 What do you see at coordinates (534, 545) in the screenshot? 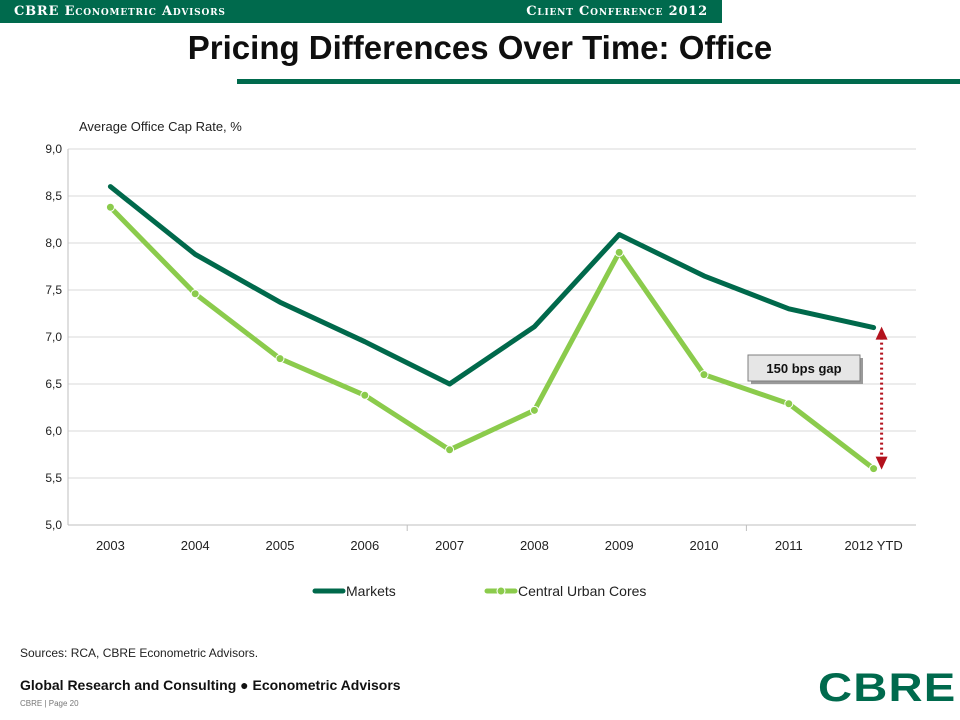
I see `x-tick-label: 2008` at bounding box center [534, 545].